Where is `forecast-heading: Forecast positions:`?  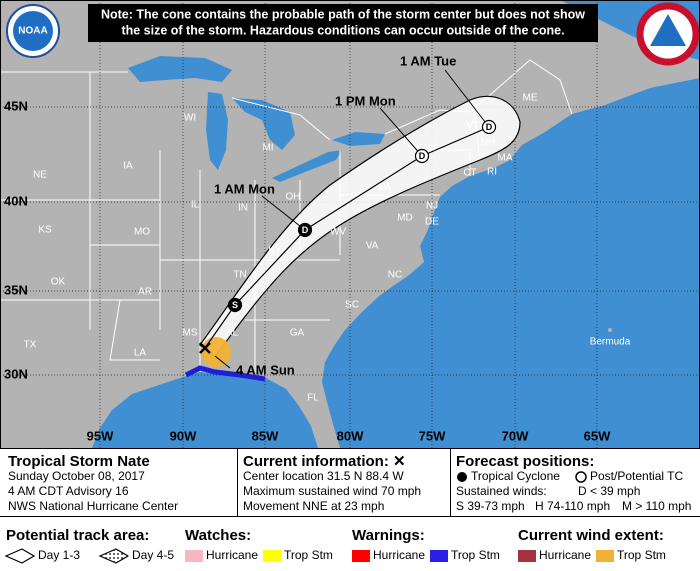 forecast-heading: Forecast positions: is located at coordinates (525, 461).